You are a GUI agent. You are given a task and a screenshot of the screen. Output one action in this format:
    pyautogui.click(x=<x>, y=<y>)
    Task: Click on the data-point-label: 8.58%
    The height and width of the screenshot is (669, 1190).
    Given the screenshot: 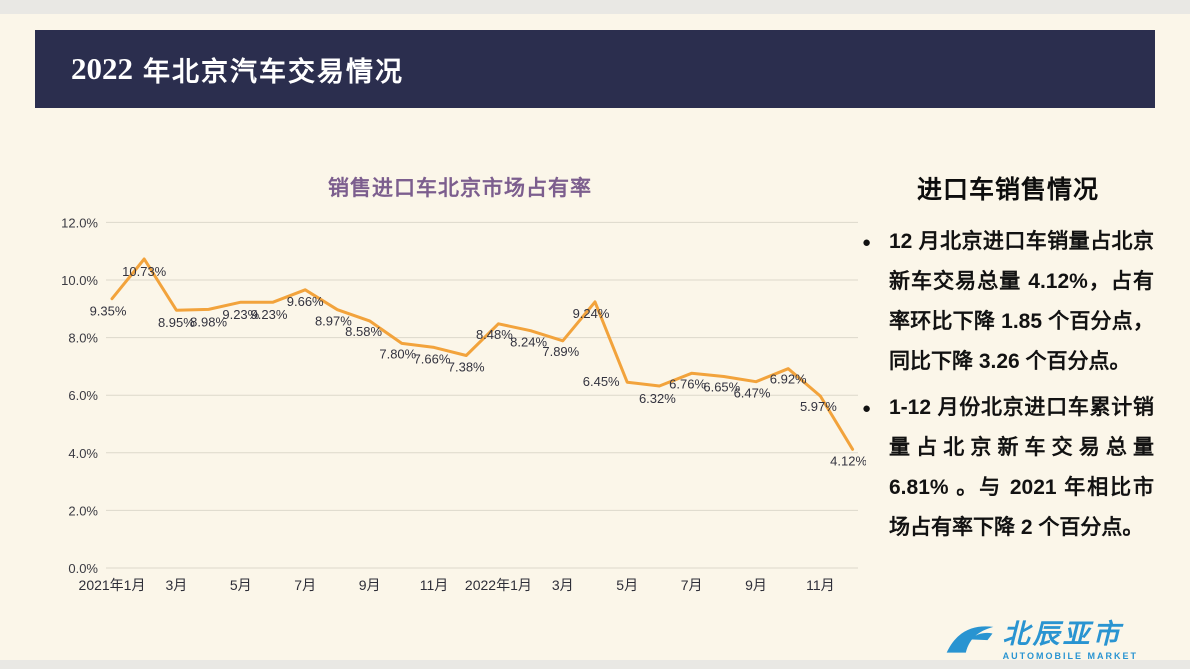 What is the action you would take?
    pyautogui.click(x=363, y=331)
    